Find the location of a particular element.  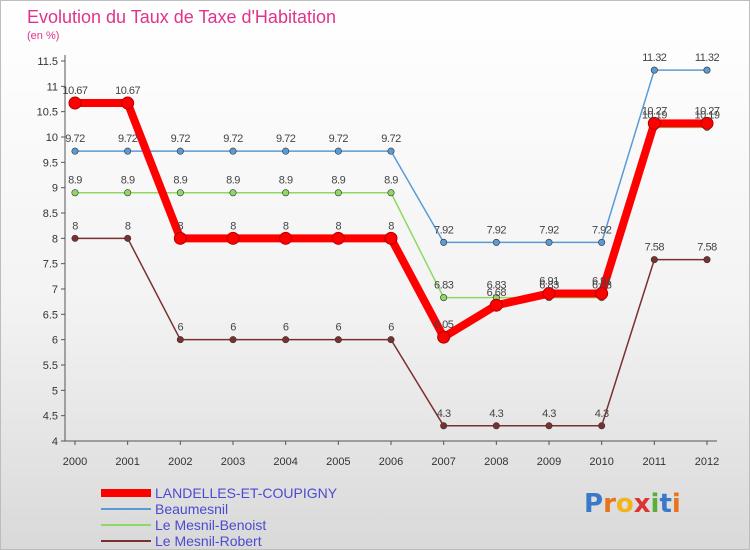

data-label: 6.68 is located at coordinates (497, 293).